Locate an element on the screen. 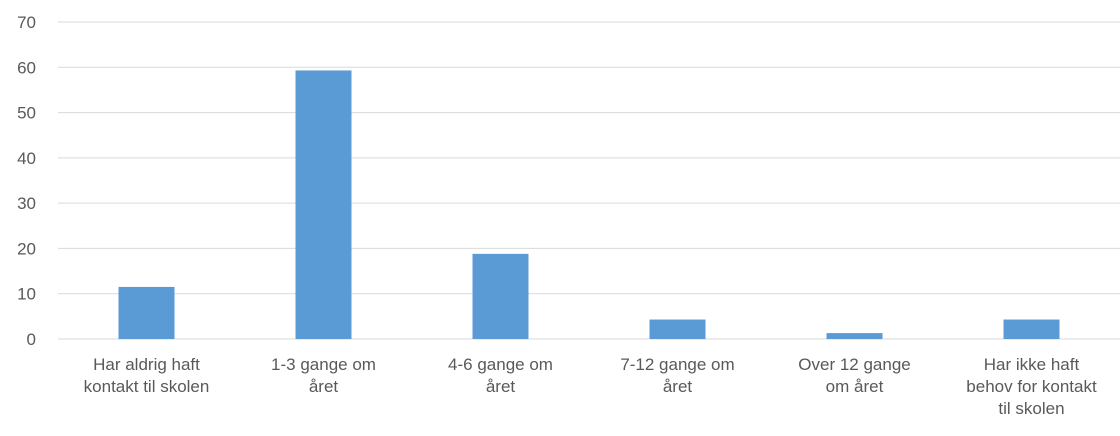 This screenshot has width=1120, height=436. x-category-label: 1-3 gange om året is located at coordinates (323, 375).